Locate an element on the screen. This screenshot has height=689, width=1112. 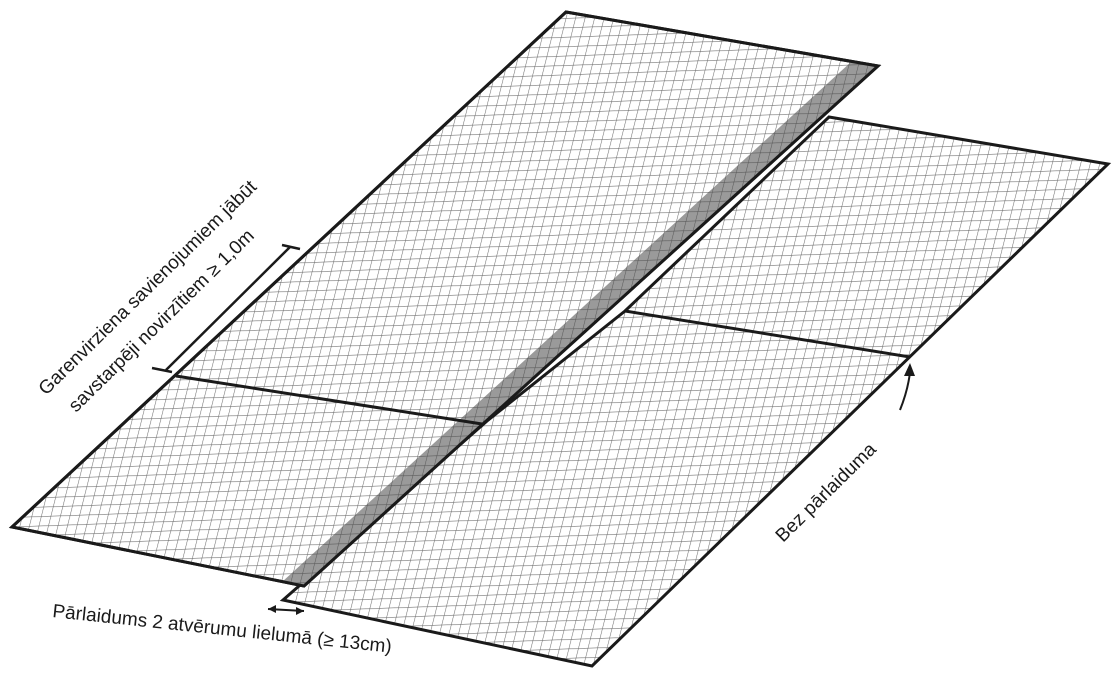
joint-offset-bracket is located at coordinates (226, 308).